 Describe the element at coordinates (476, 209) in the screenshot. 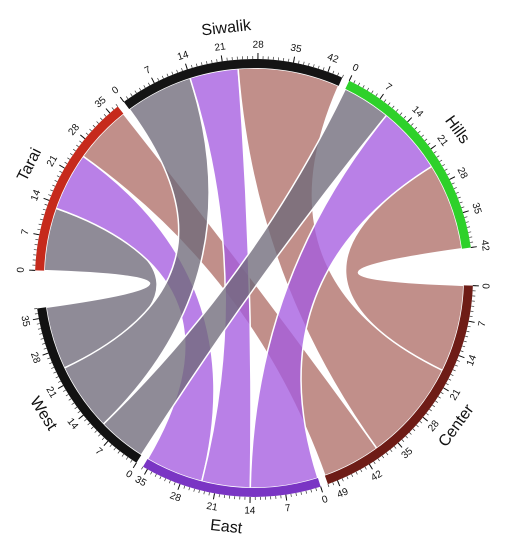

I see `tick-label: 35` at that location.